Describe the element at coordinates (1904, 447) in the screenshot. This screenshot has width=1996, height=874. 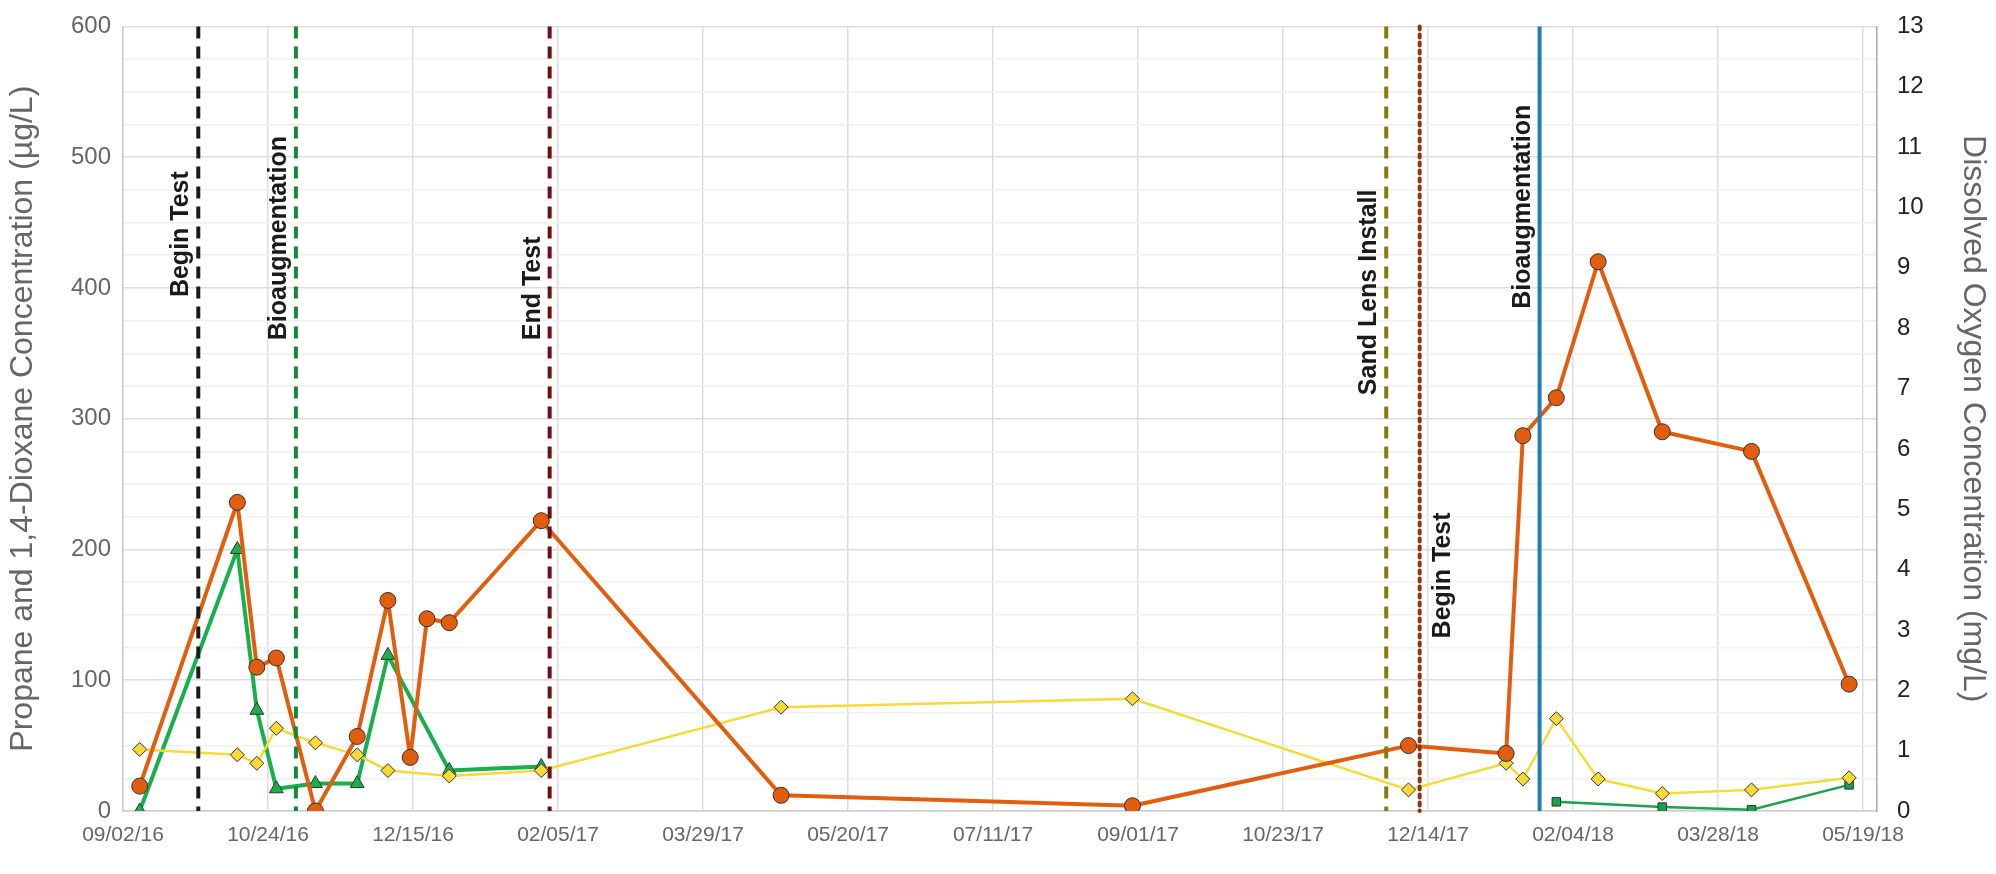
I see `y2-tick-label: 6` at that location.